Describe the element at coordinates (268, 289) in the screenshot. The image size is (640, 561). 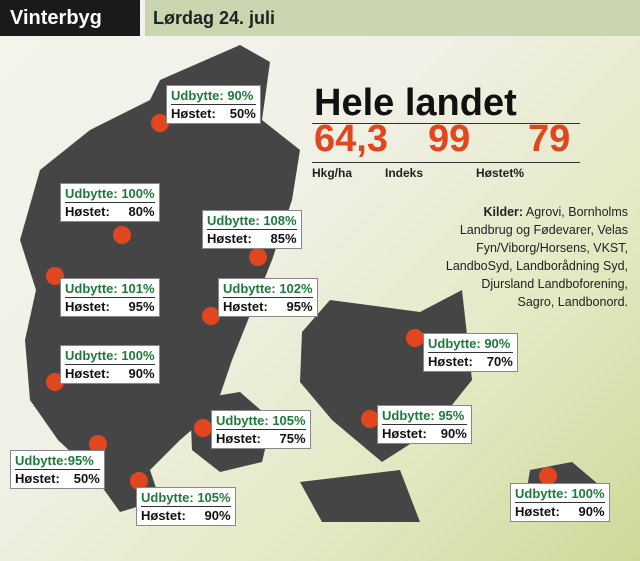
I see `region-yield: Udbytte: 102%` at that location.